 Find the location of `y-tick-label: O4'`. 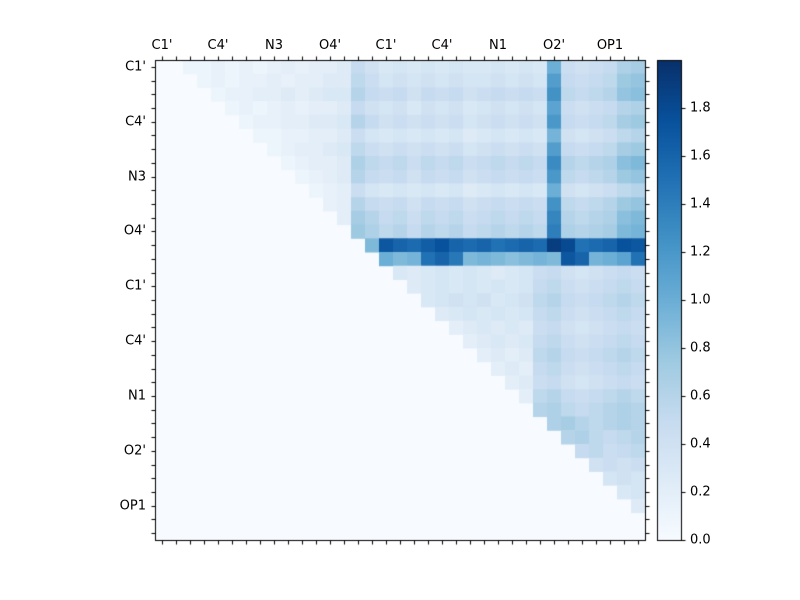

y-tick-label: O4' is located at coordinates (134, 231).